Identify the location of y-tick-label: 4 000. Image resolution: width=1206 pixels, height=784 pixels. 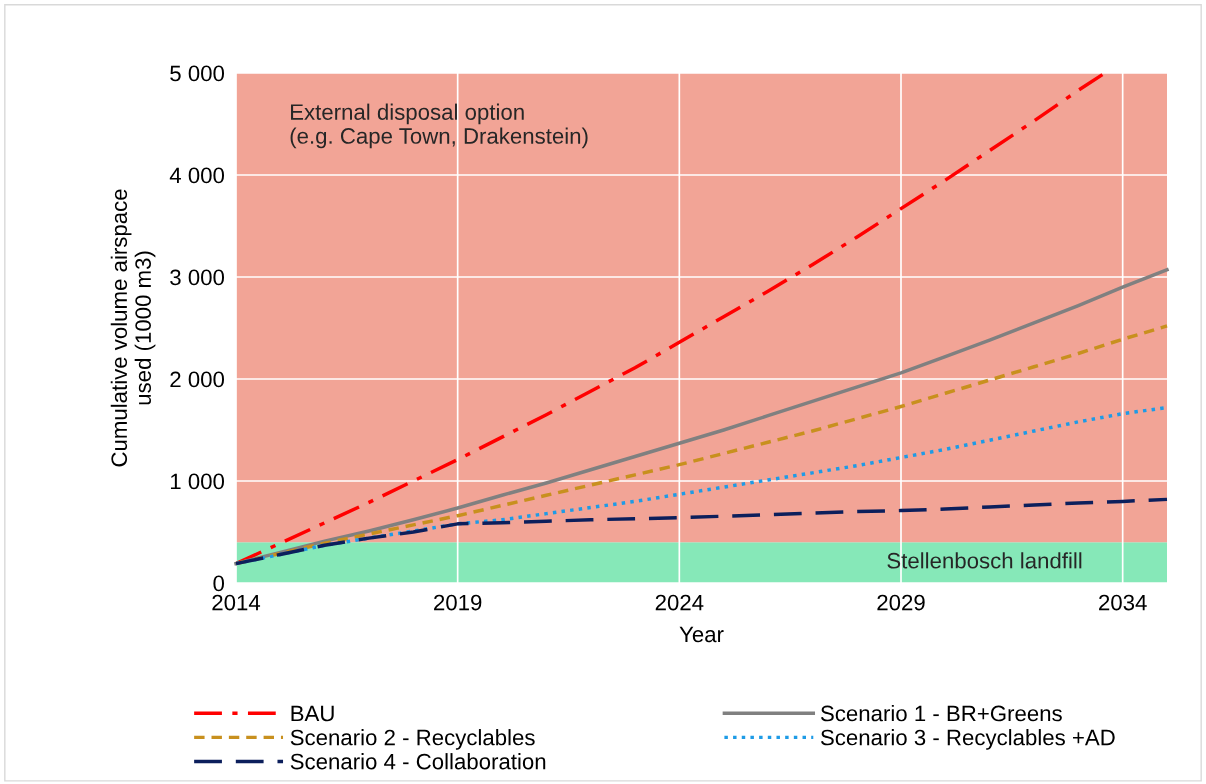
(197, 175).